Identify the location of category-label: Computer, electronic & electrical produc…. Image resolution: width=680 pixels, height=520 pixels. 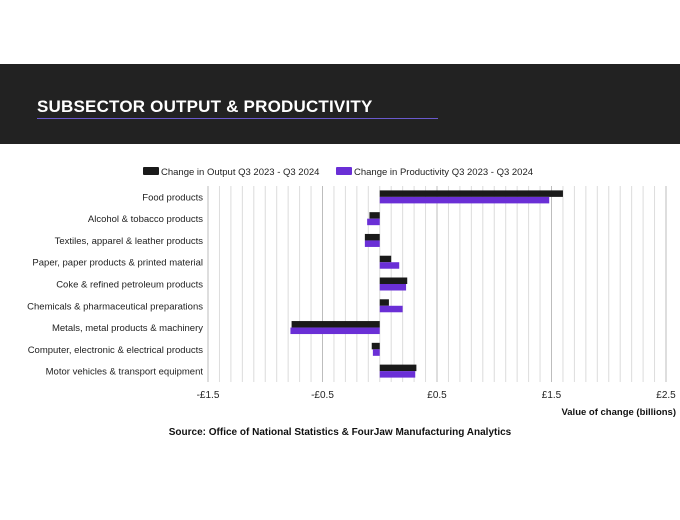
(116, 350).